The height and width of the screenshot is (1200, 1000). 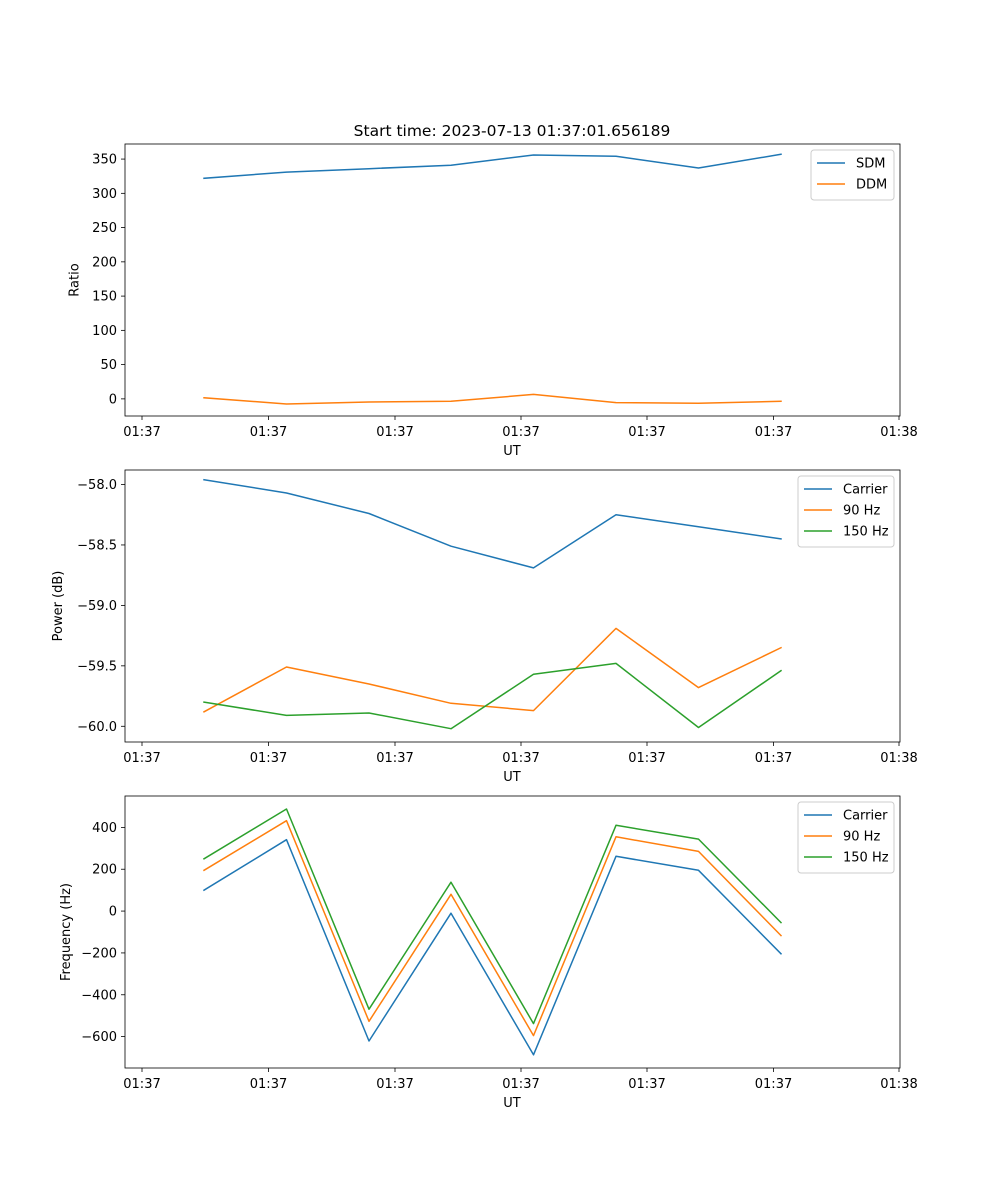 What do you see at coordinates (97, 606) in the screenshot?
I see `y-tick-label: −59.0` at bounding box center [97, 606].